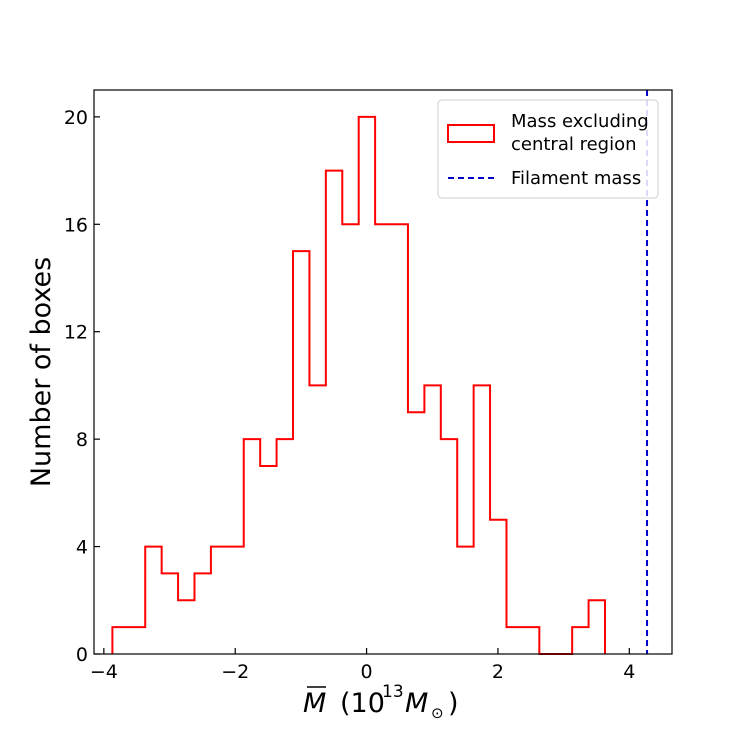  What do you see at coordinates (76, 333) in the screenshot?
I see `y-tick-label: 12` at bounding box center [76, 333].